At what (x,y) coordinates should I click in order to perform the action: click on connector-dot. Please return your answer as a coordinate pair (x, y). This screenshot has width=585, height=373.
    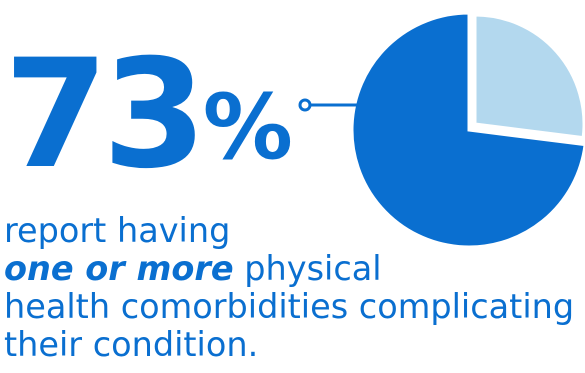
    Looking at the image, I should click on (305, 105).